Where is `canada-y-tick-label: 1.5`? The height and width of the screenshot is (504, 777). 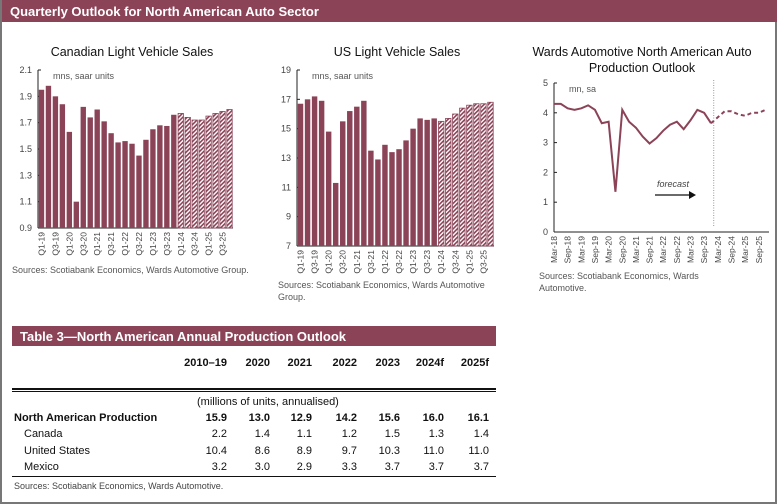 canada-y-tick-label: 1.5 is located at coordinates (25, 149).